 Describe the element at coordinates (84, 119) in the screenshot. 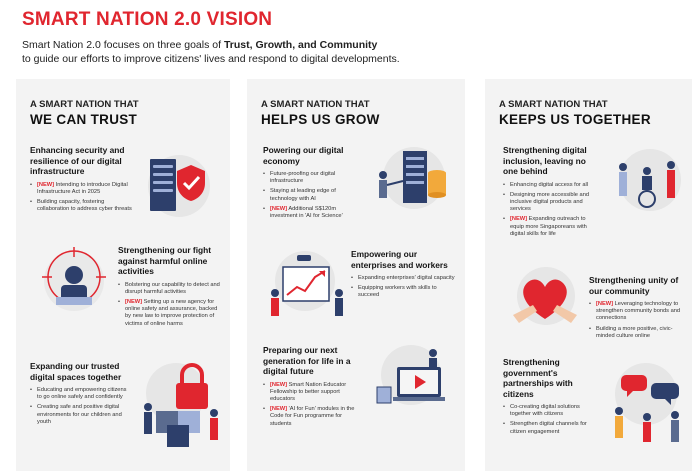

I see `column-heading-large: WE CAN TRUST` at that location.